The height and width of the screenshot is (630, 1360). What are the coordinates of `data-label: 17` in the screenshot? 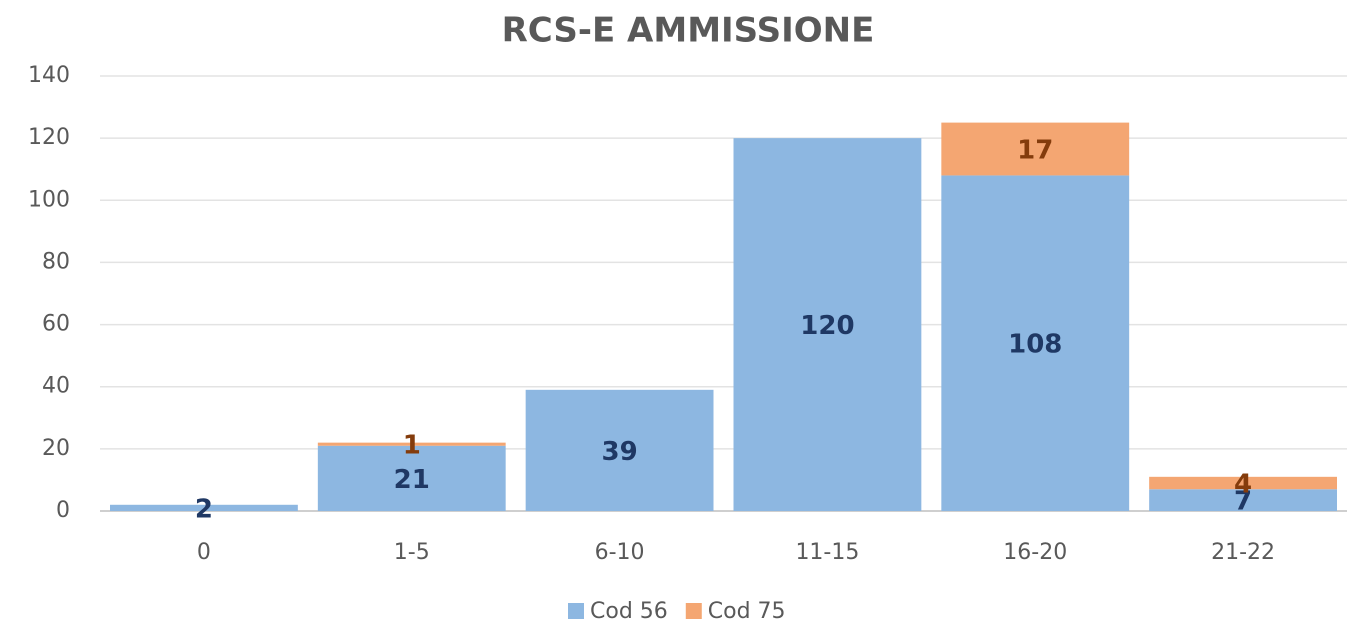 It's located at (1035, 151).